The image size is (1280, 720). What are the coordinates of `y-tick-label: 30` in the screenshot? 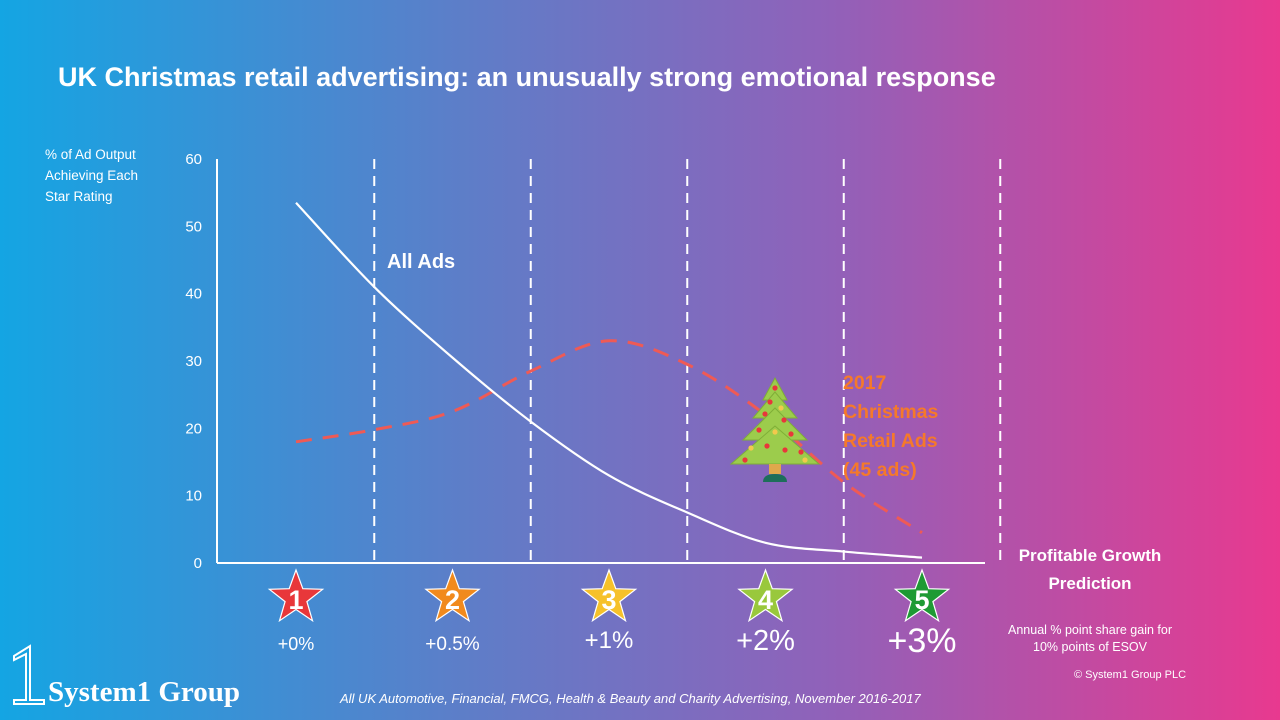 It's located at (193, 361).